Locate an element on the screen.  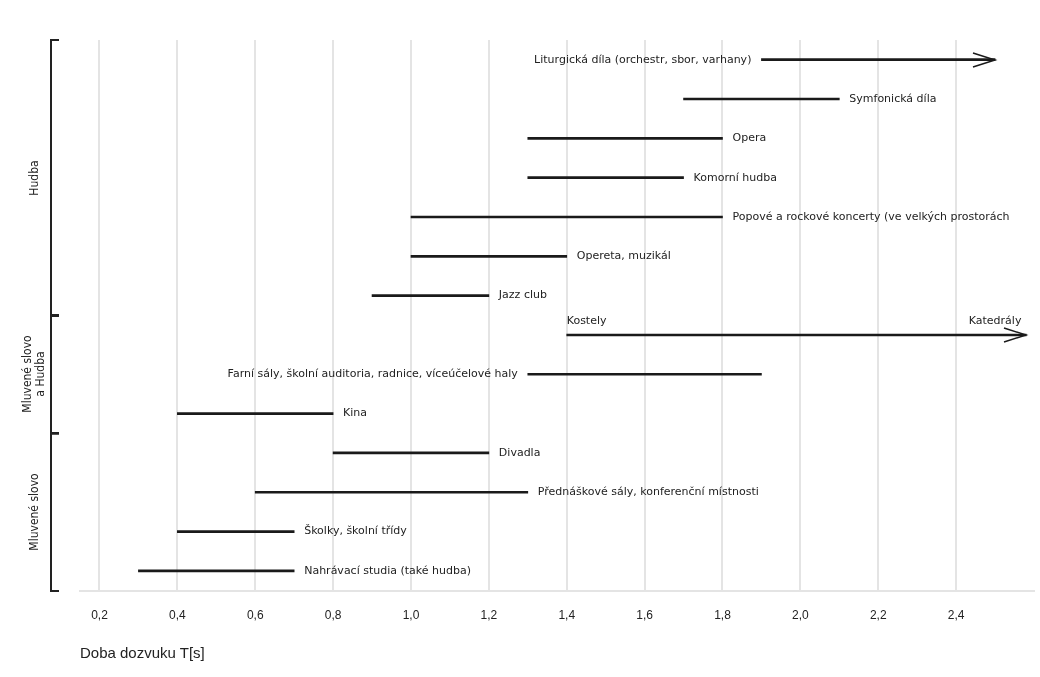
y-tick-label: Komorní hudba is located at coordinates (735, 177).